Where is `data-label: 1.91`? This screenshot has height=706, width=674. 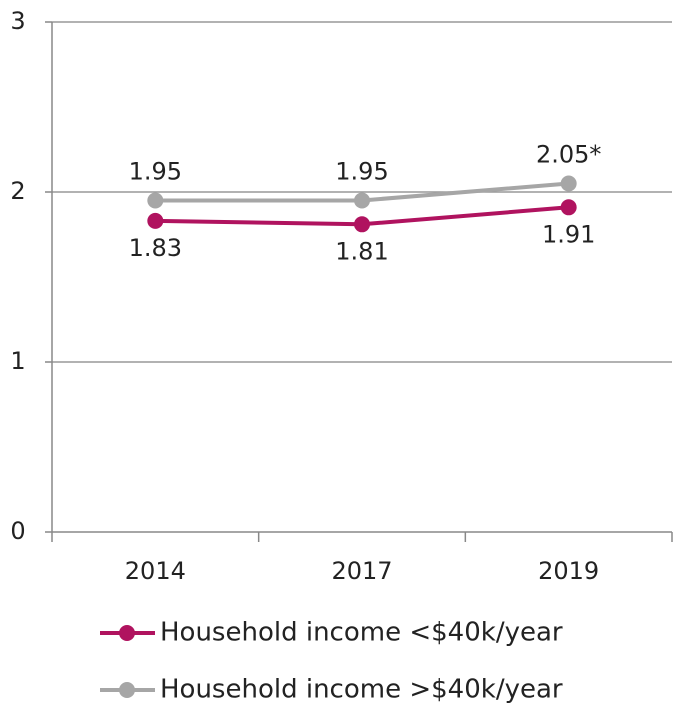
data-label: 1.91 is located at coordinates (568, 234).